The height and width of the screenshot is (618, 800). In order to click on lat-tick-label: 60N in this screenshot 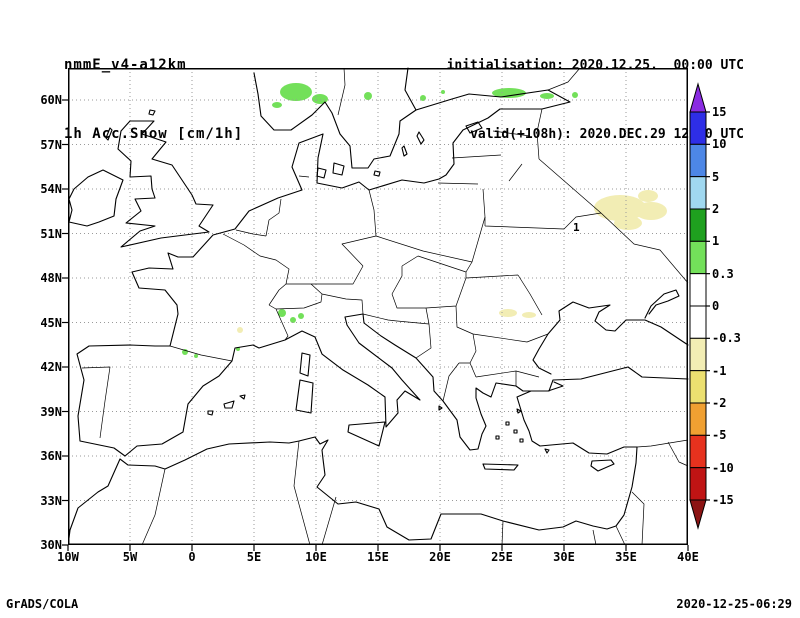, I will do `click(51, 100)`.